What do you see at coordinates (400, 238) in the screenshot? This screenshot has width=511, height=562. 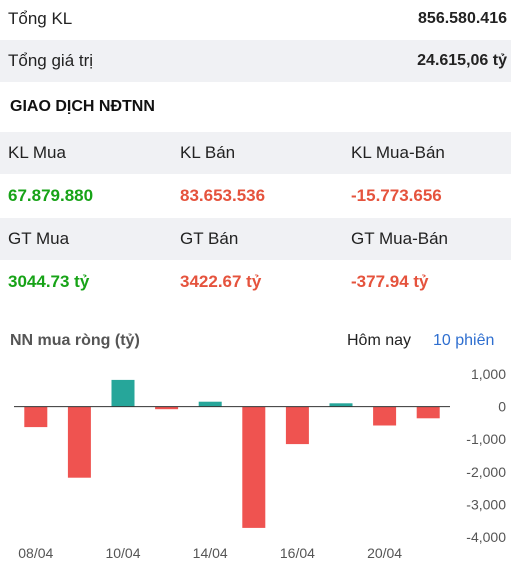 I see `gt-net-label: GT Mua-Bán` at bounding box center [400, 238].